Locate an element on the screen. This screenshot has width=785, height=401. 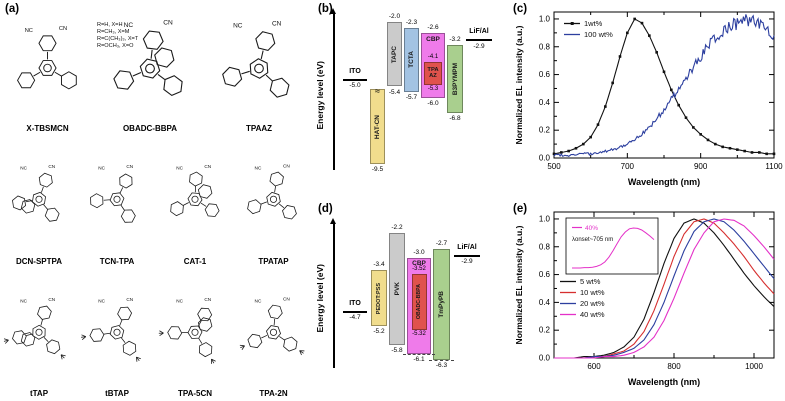
svg-text: 0.4 is located at coordinates (545, 102).